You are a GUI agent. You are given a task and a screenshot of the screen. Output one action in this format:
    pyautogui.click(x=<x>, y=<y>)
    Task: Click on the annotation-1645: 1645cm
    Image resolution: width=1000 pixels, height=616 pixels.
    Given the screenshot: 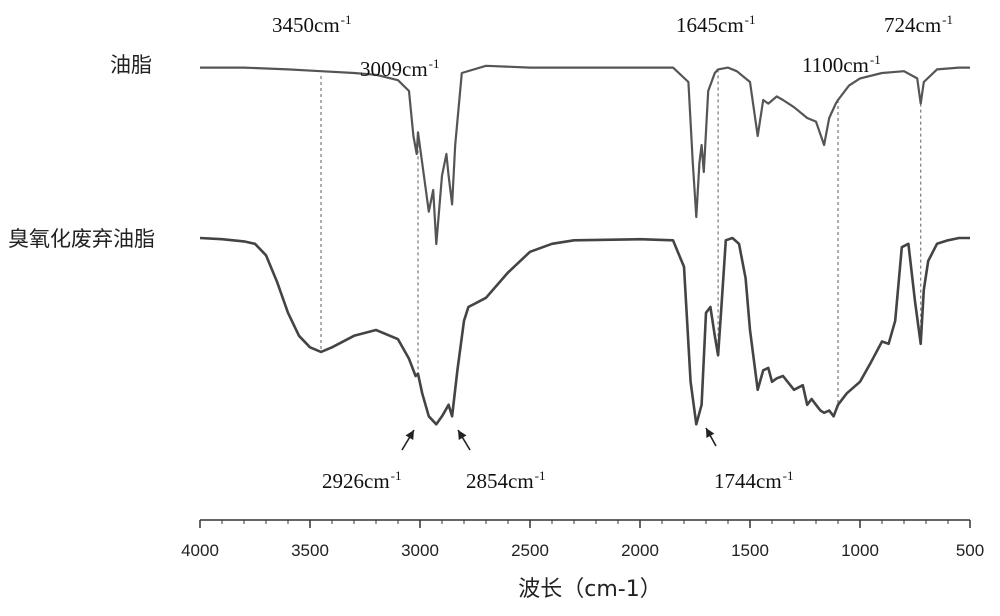 What is the action you would take?
    pyautogui.click(x=710, y=25)
    